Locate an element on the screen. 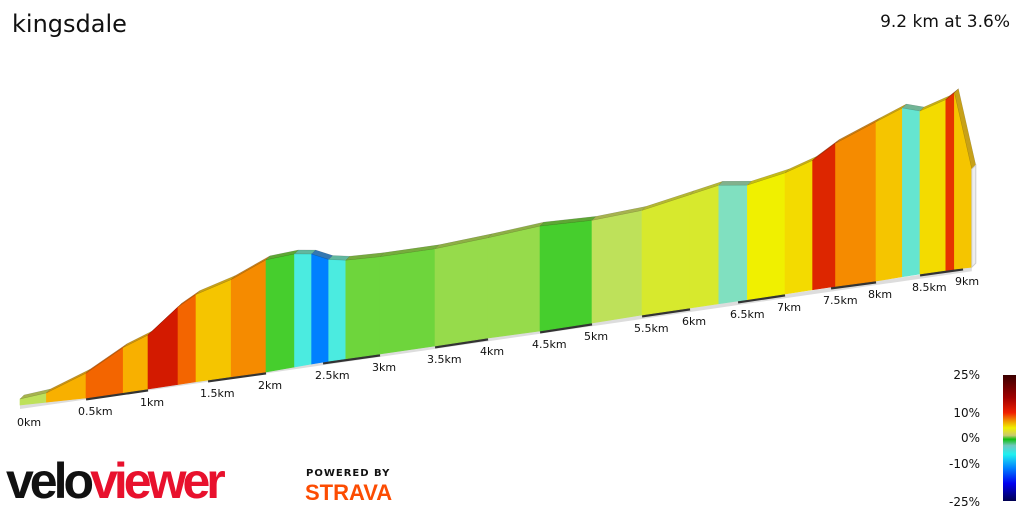 Image resolution: width=1024 pixels, height=512 pixels. logo-part-viewer: viewer is located at coordinates (158, 481).